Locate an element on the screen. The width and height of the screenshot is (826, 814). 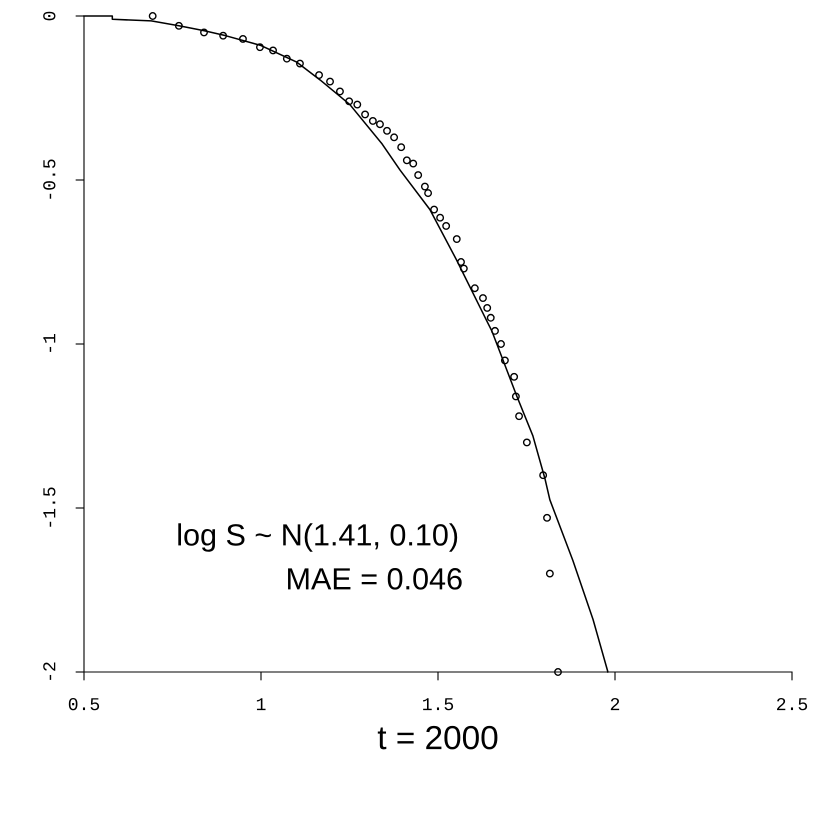
annotation: log S ~ N(1.41, 0.10) is located at coordinates (318, 537).